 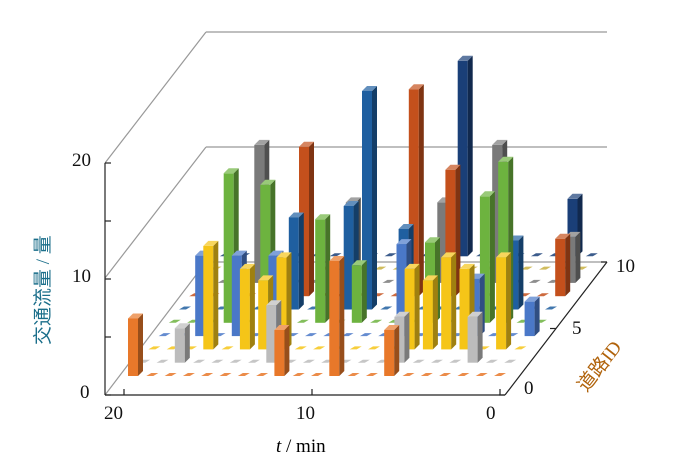 What do you see at coordinates (155, 212) in the screenshot?
I see `side-wall-gridline` at bounding box center [155, 212].